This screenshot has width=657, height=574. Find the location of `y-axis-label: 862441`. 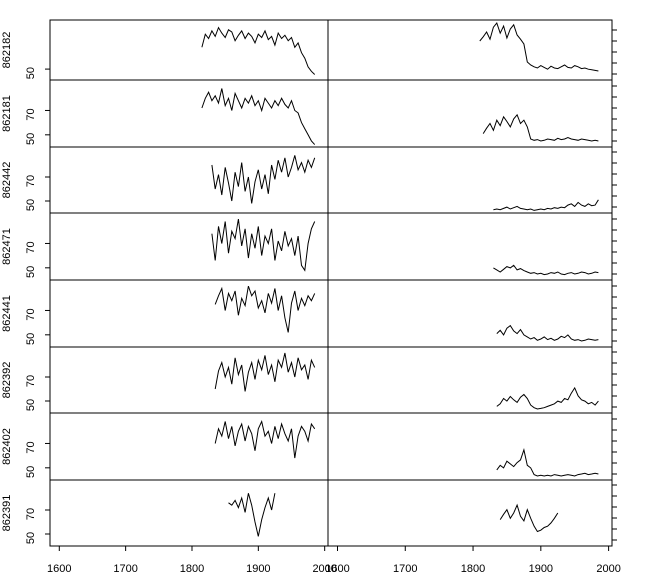

y-axis-label: 862441 is located at coordinates (7, 313).